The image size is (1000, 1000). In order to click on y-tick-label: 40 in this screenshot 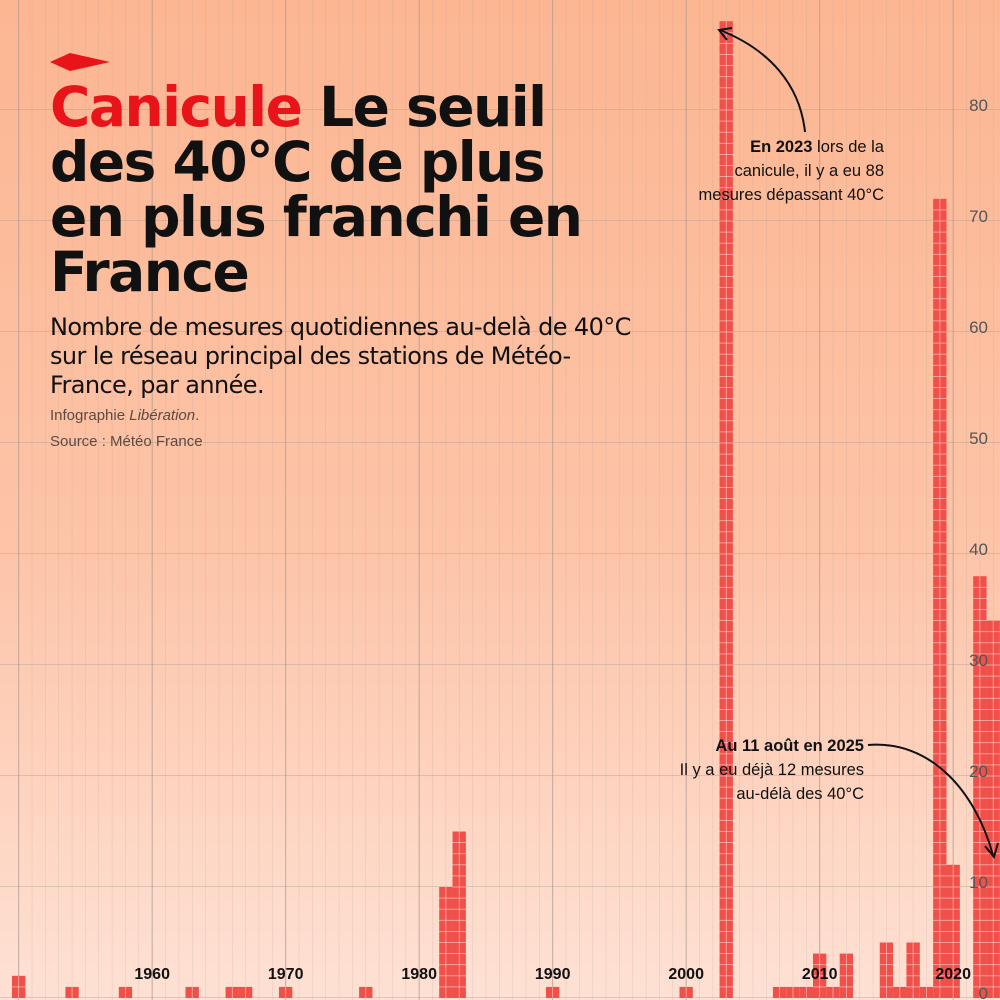, I will do `click(978, 549)`.